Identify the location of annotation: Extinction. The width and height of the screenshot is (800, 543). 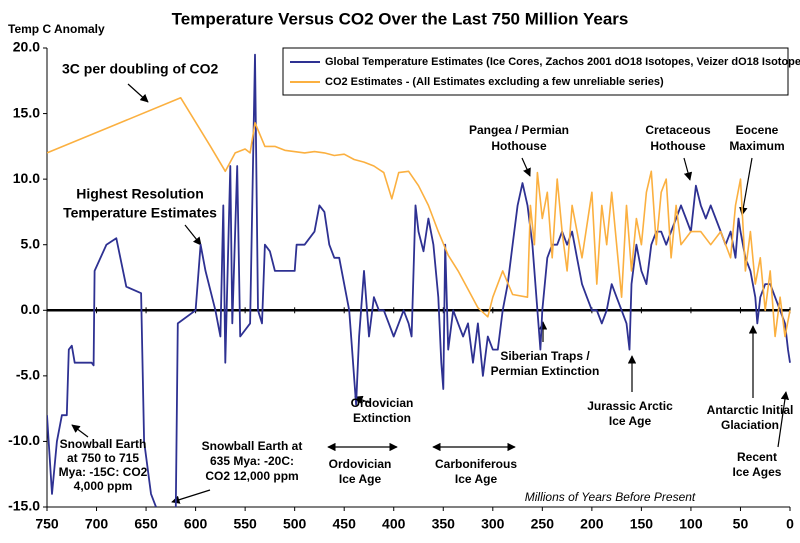
(382, 418).